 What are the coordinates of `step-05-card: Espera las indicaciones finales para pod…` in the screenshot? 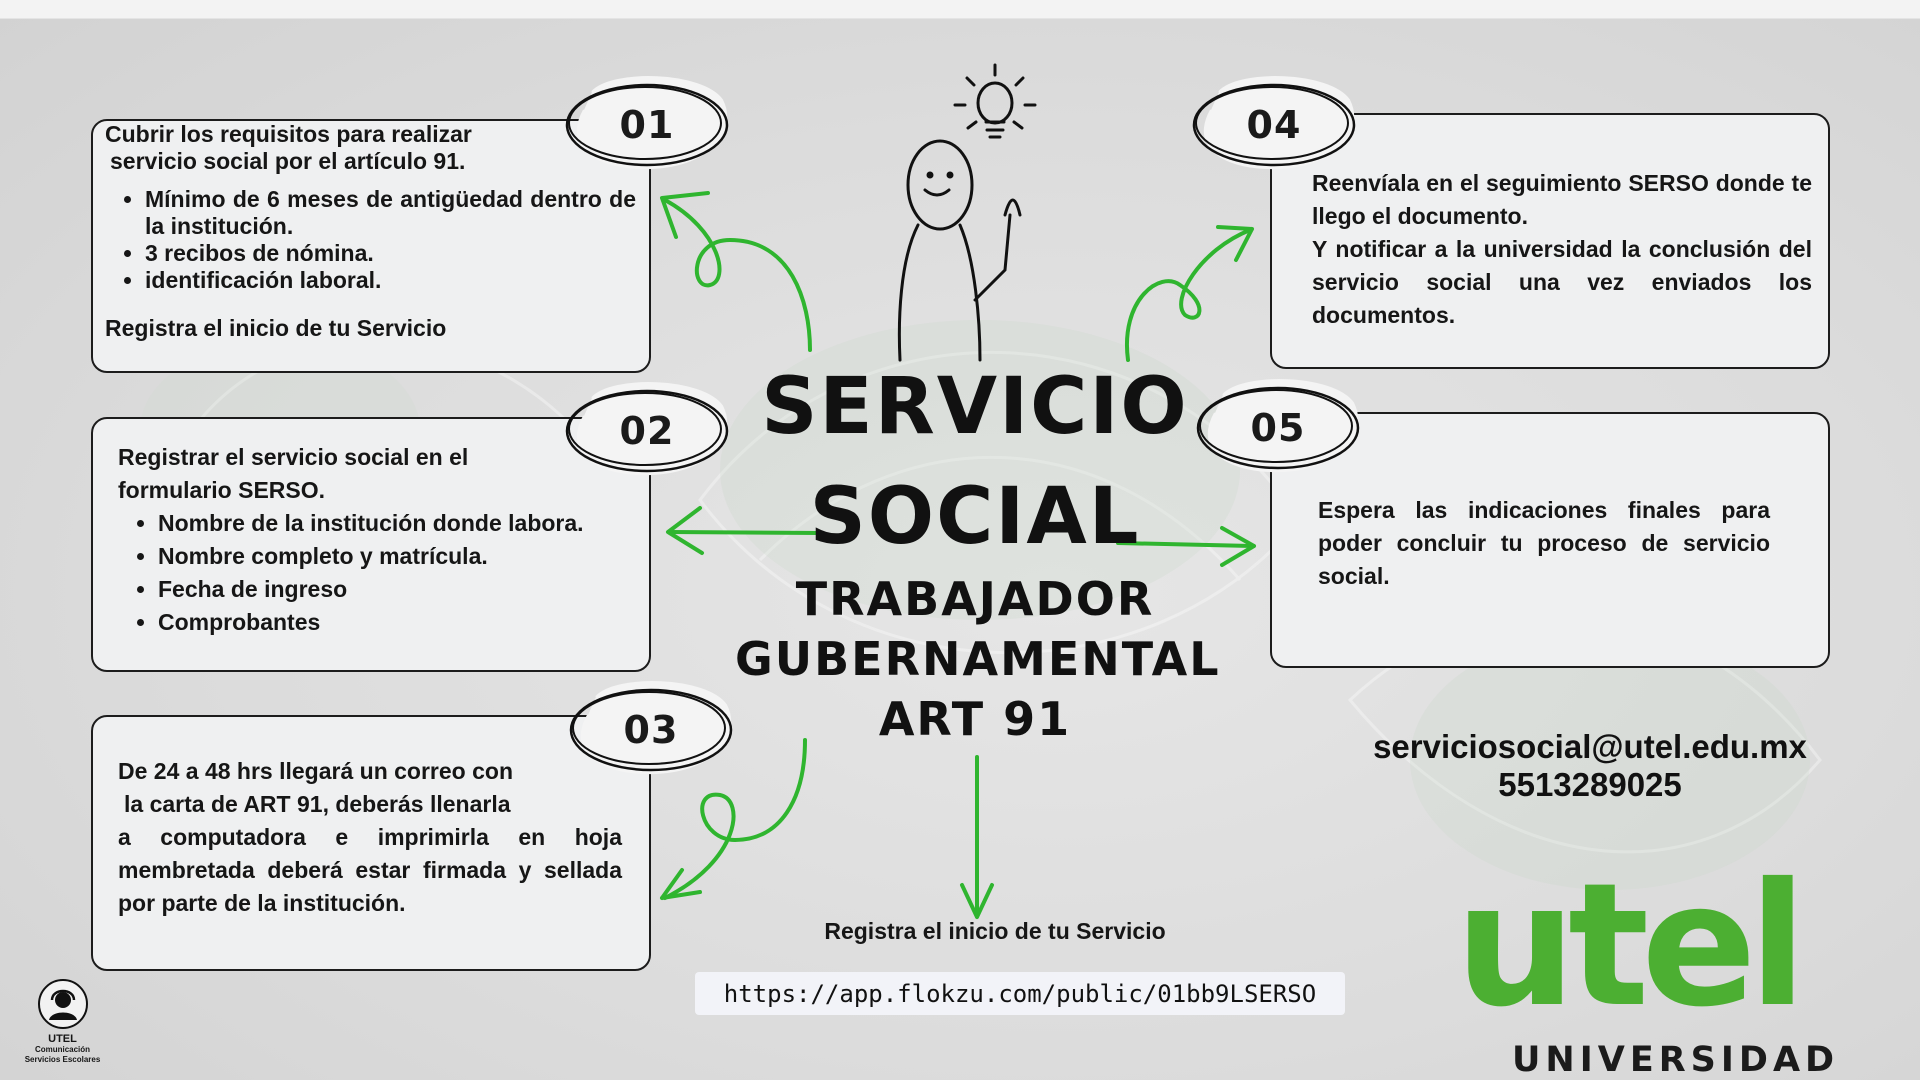 It's located at (1550, 540).